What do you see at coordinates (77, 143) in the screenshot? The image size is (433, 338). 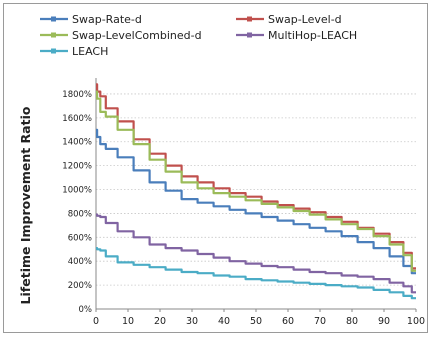 I see `y-tick-label: 1400%` at bounding box center [77, 143].